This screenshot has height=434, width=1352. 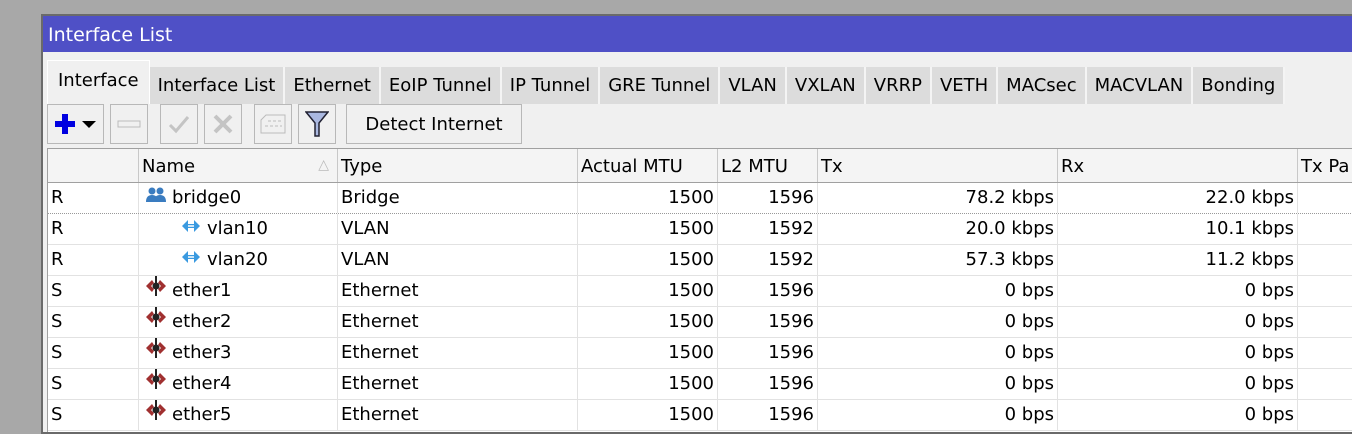 I want to click on column-header-flags, so click(x=93, y=165).